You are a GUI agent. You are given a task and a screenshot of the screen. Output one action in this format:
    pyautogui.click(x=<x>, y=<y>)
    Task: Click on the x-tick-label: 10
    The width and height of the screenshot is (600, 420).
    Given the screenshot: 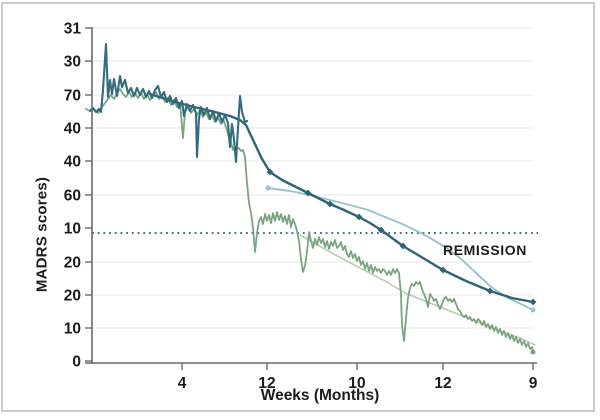 What is the action you would take?
    pyautogui.click(x=356, y=383)
    